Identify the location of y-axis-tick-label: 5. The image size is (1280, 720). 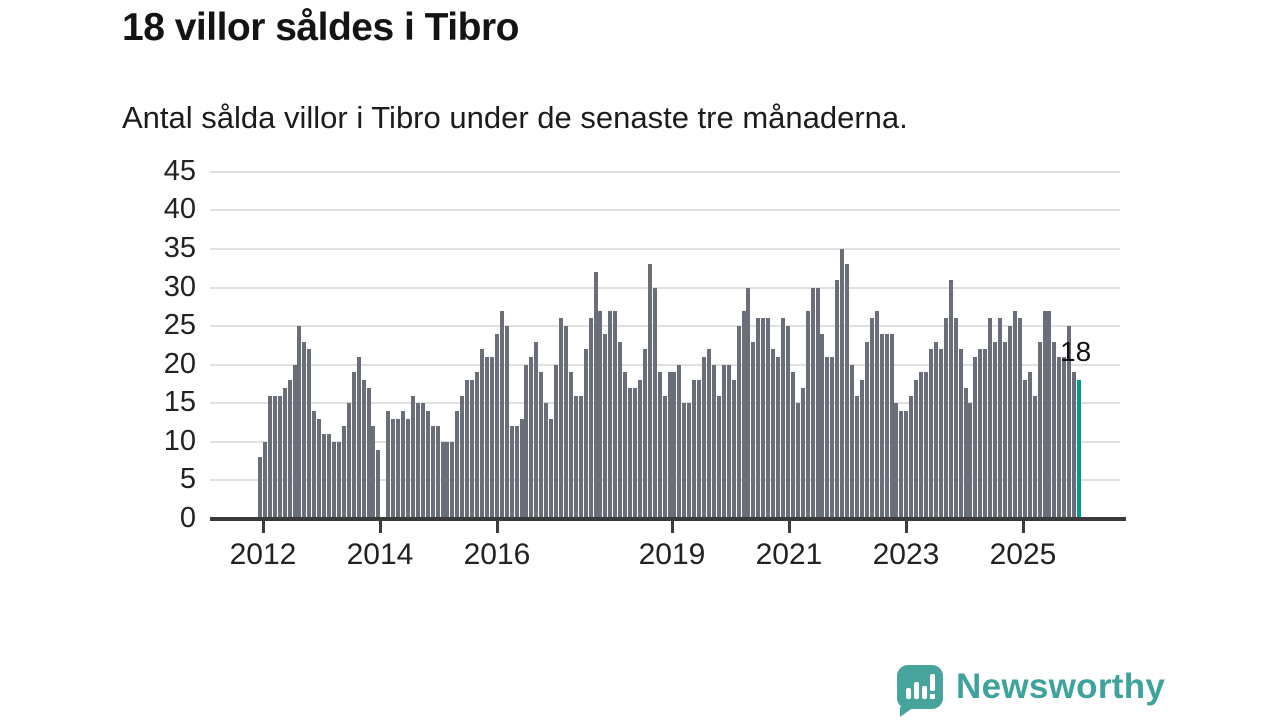
(187, 479).